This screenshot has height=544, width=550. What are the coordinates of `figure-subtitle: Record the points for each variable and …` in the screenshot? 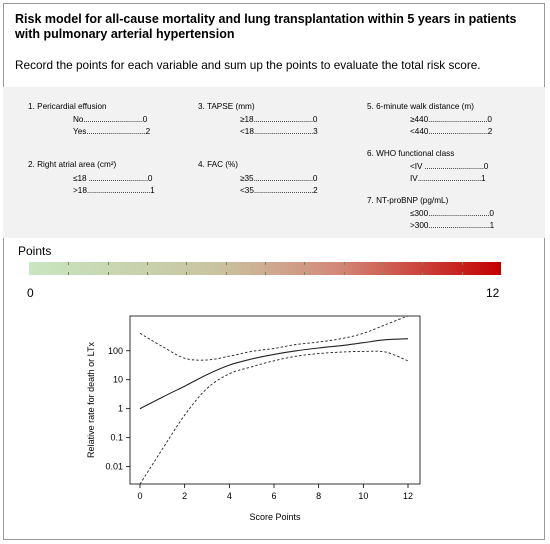 It's located at (248, 65).